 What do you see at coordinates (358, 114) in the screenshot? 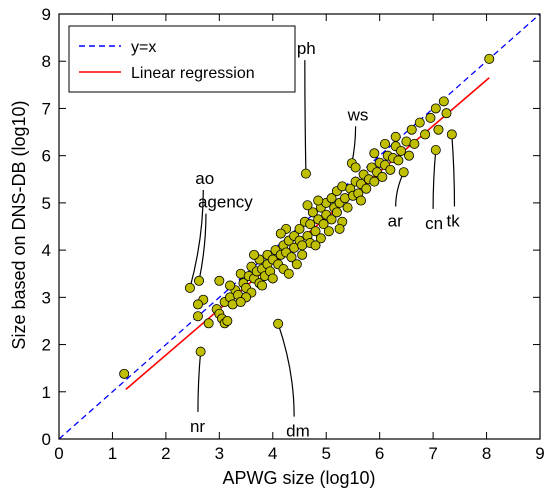
I see `annotation-label-ws: ws` at bounding box center [358, 114].